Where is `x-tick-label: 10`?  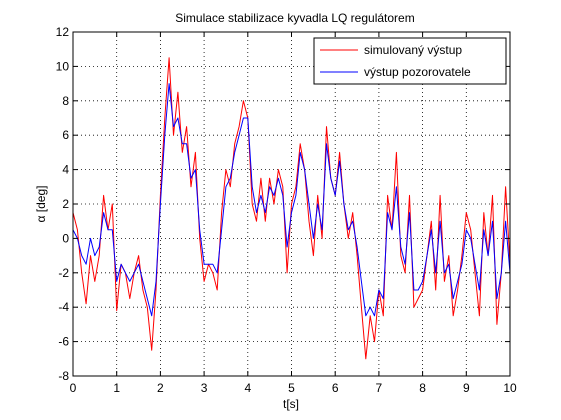
x-tick-label: 10 is located at coordinates (510, 388).